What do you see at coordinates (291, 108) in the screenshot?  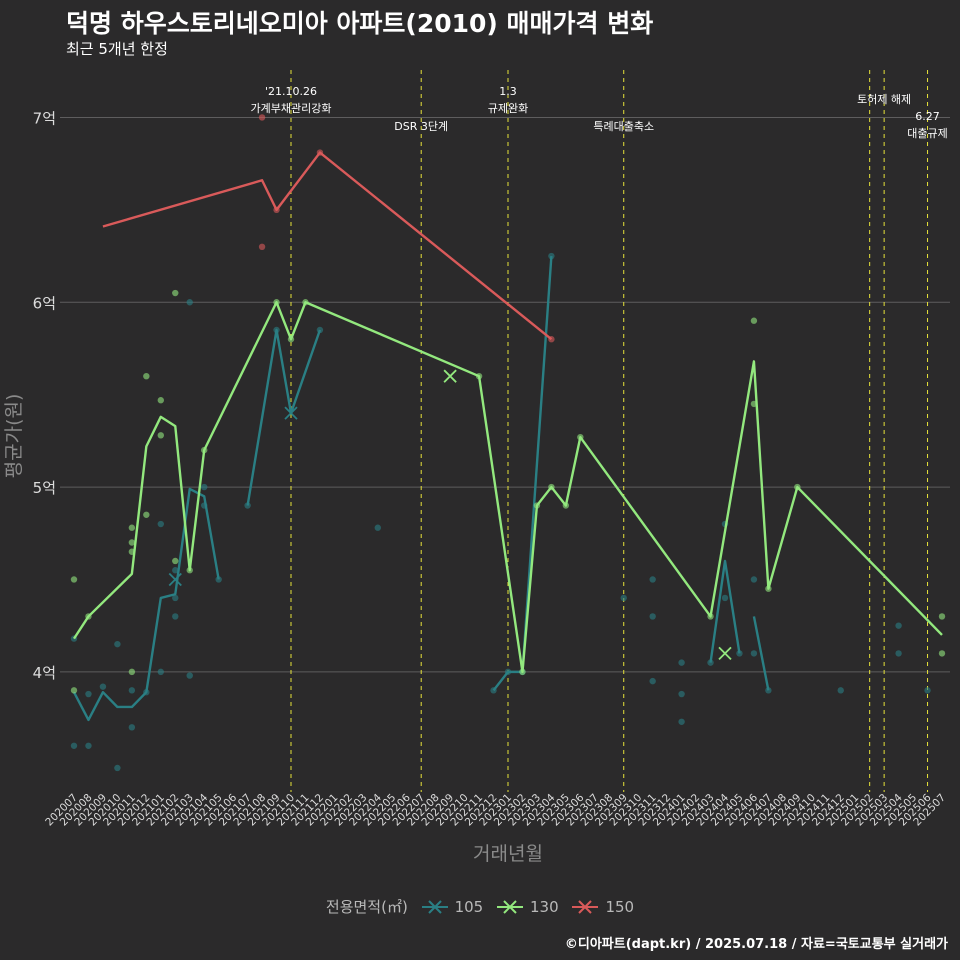 I see `event-label: 가계부채관리강화` at bounding box center [291, 108].